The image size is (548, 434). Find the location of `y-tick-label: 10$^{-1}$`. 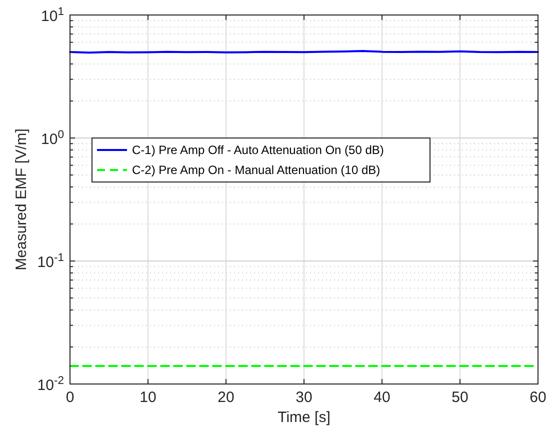

y-tick-label: 10$^{-1}$ is located at coordinates (50, 261).